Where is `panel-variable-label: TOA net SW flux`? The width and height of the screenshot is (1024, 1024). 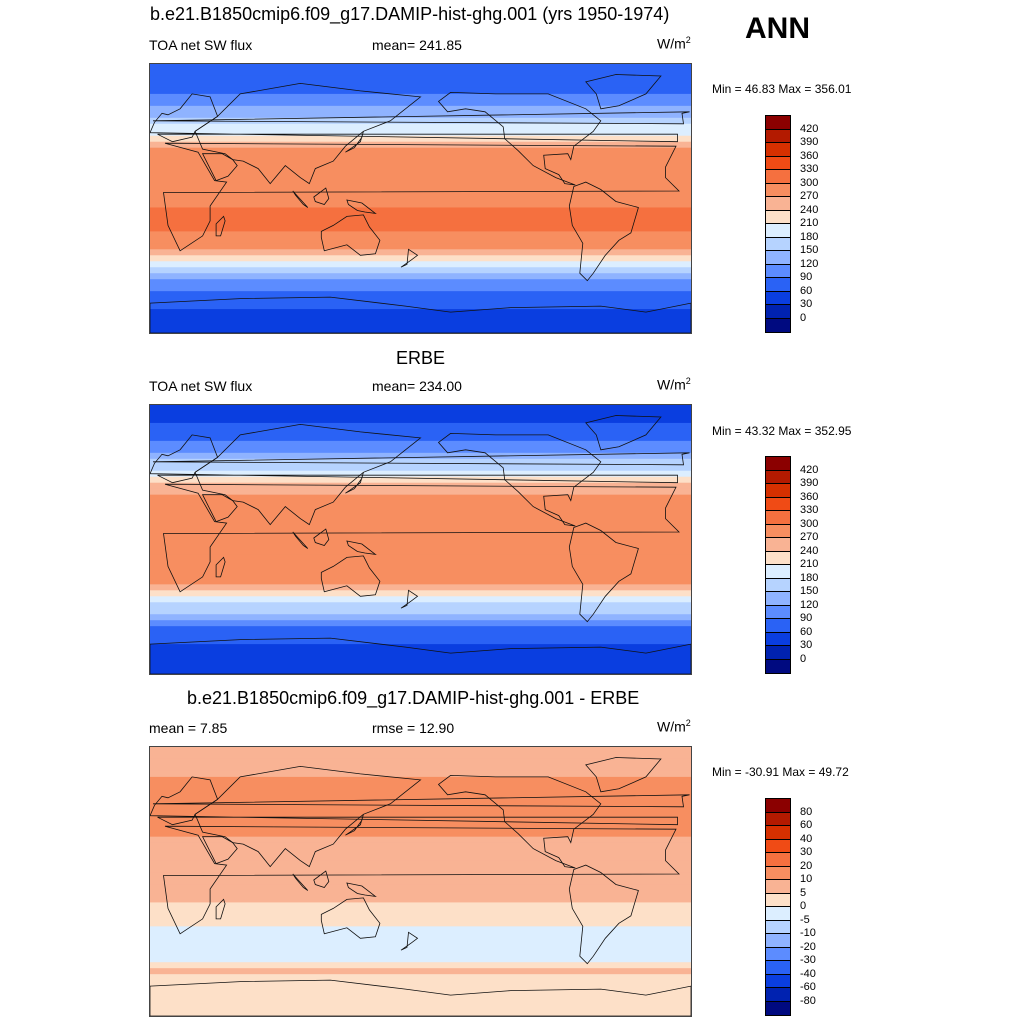
panel-variable-label: TOA net SW flux is located at coordinates (201, 45).